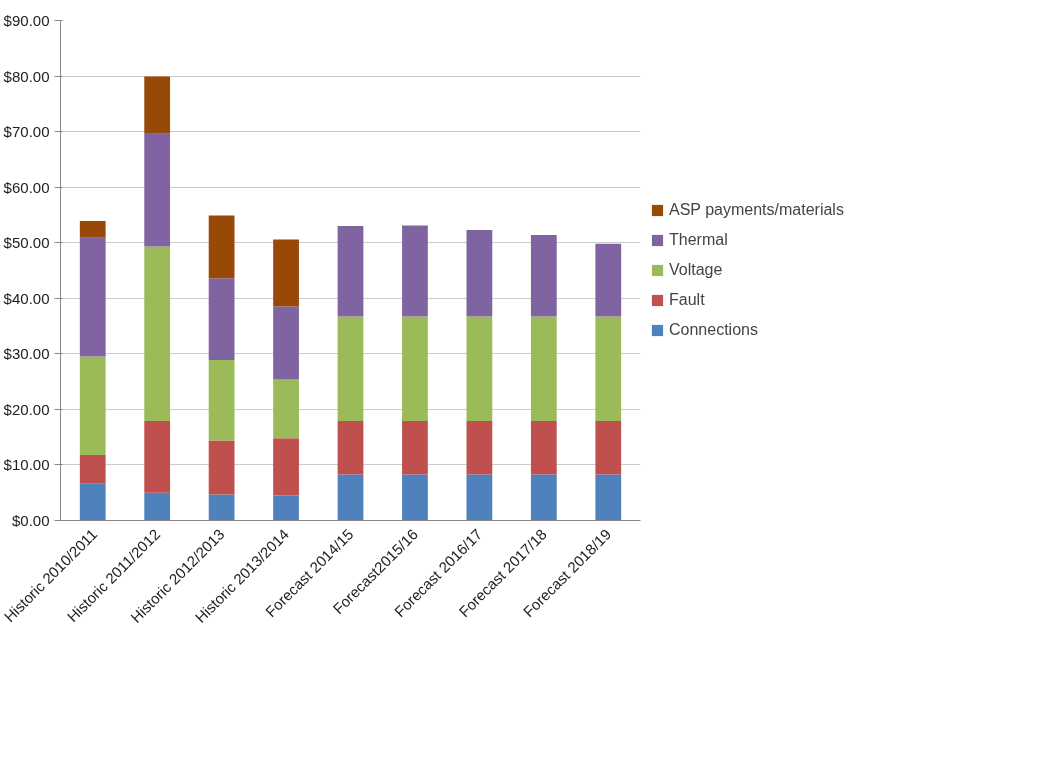 Image resolution: width=1048 pixels, height=768 pixels. Describe the element at coordinates (26, 409) in the screenshot. I see `y-tick-label: $20.00` at that location.